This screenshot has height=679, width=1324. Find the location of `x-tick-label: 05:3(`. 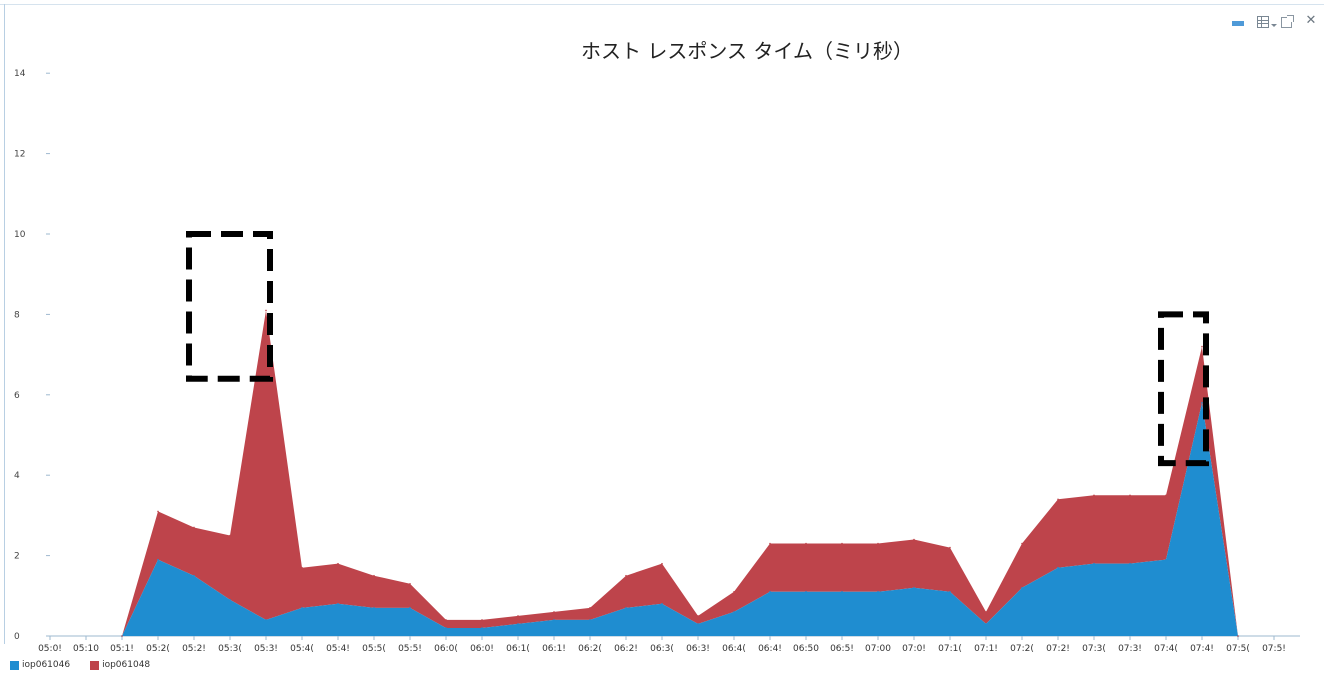

x-tick-label: 05:3( is located at coordinates (230, 649).